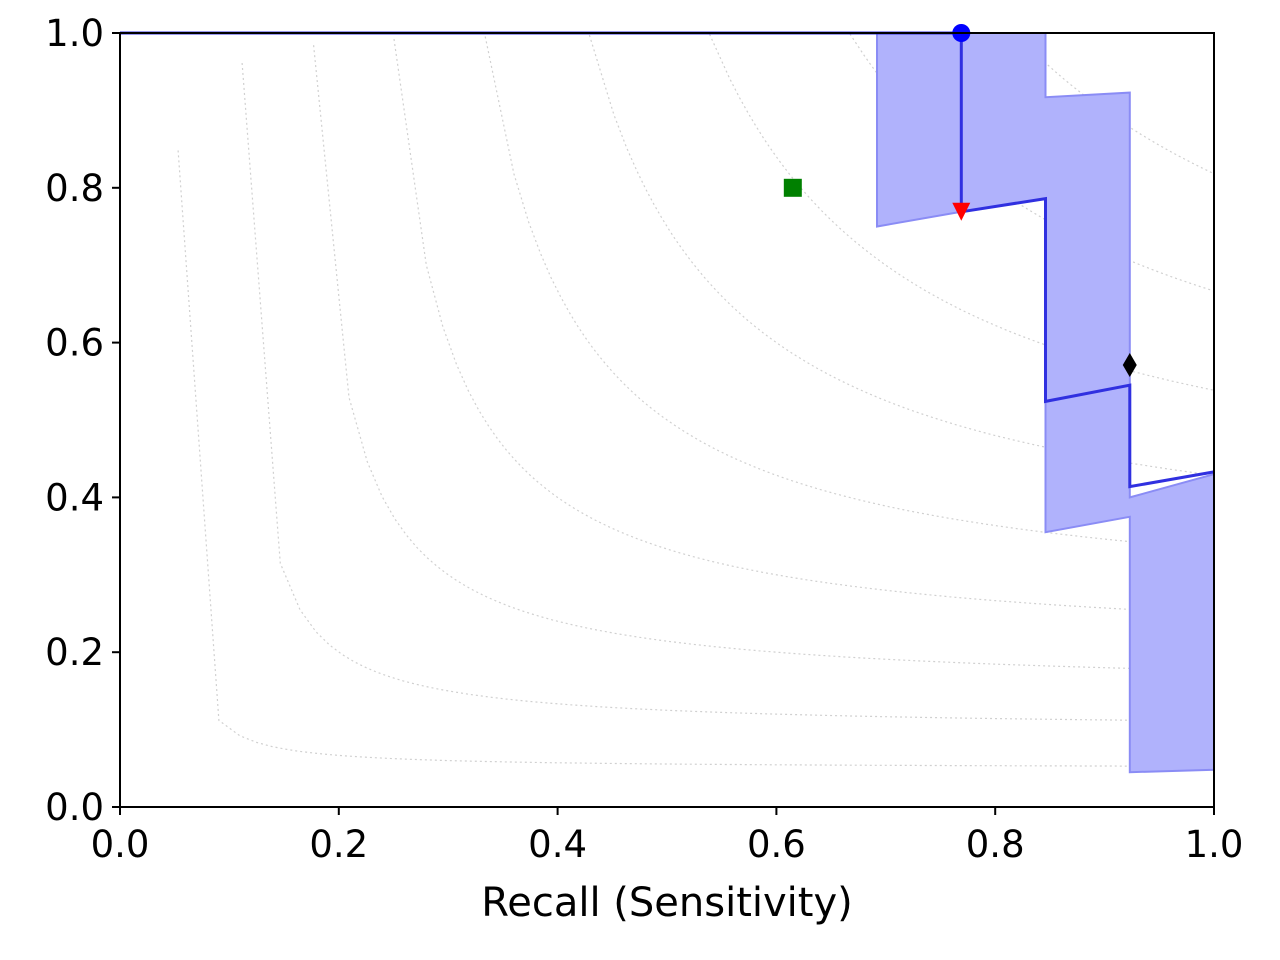  I want to click on marker-square, so click(792, 187).